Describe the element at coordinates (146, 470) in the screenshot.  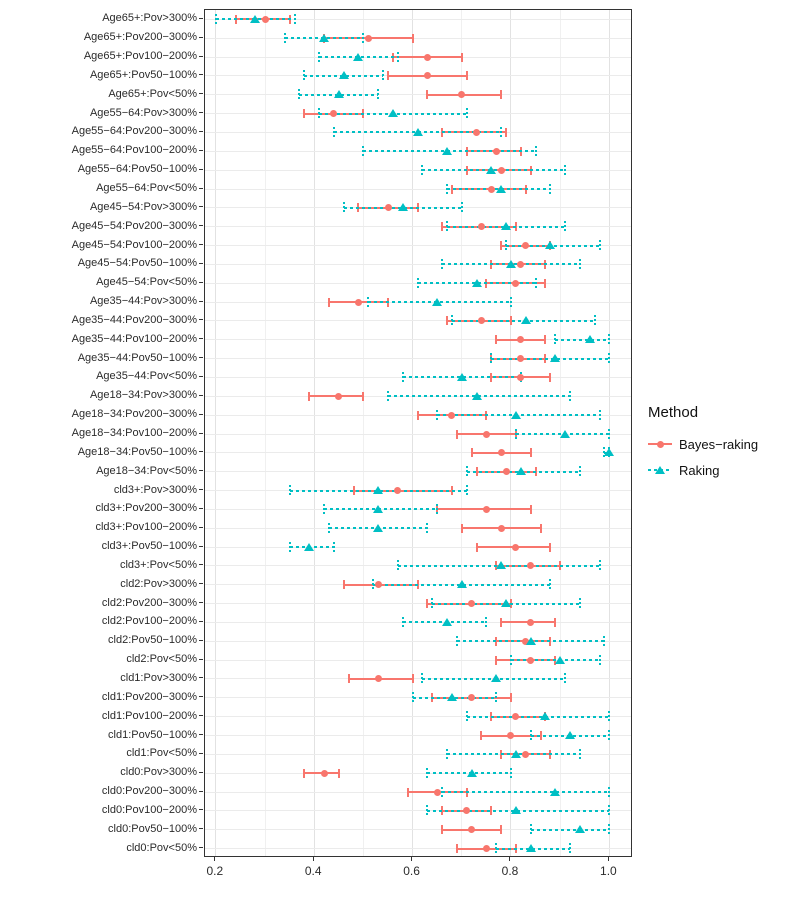
I see `category-label: Age18−34:Pov<50%` at that location.